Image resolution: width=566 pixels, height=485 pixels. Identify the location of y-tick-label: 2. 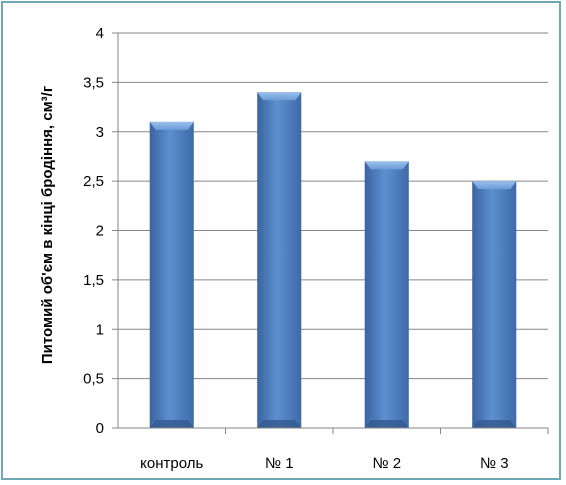
(100, 231).